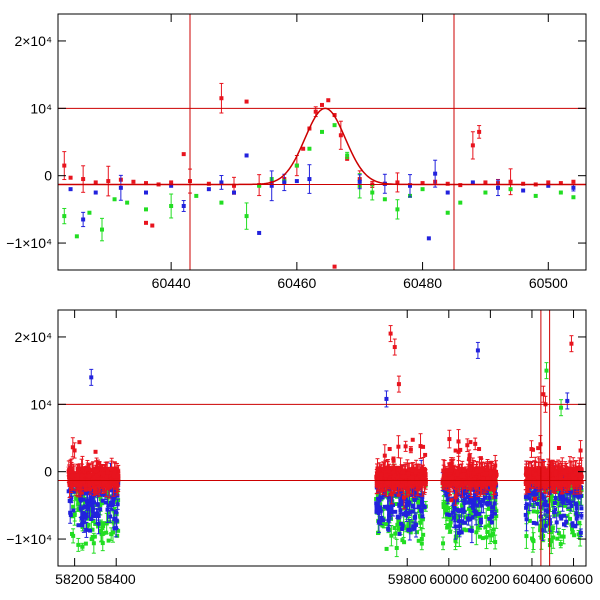 This screenshot has height=600, width=600. I want to click on y-tick-label: −1×10⁴, so click(29, 243).